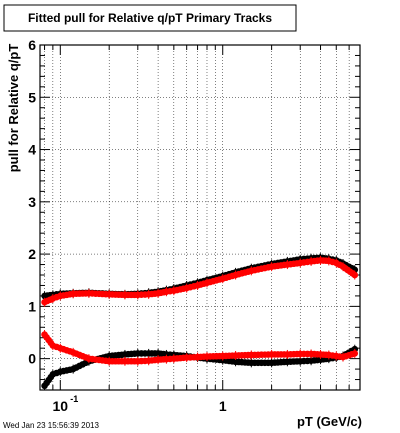 The image size is (400, 433). I want to click on x-axis-label: pT (GeV/c), so click(329, 421).